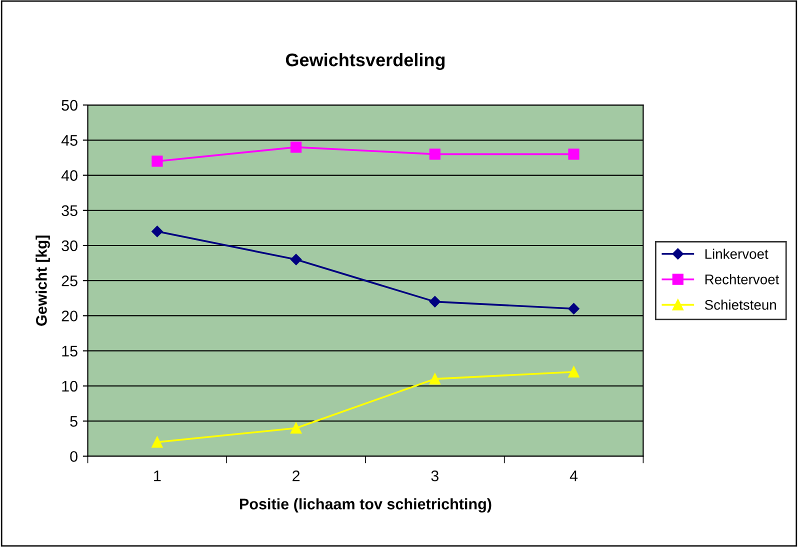 Image resolution: width=798 pixels, height=547 pixels. What do you see at coordinates (574, 476) in the screenshot?
I see `x-tick-label: 4` at bounding box center [574, 476].